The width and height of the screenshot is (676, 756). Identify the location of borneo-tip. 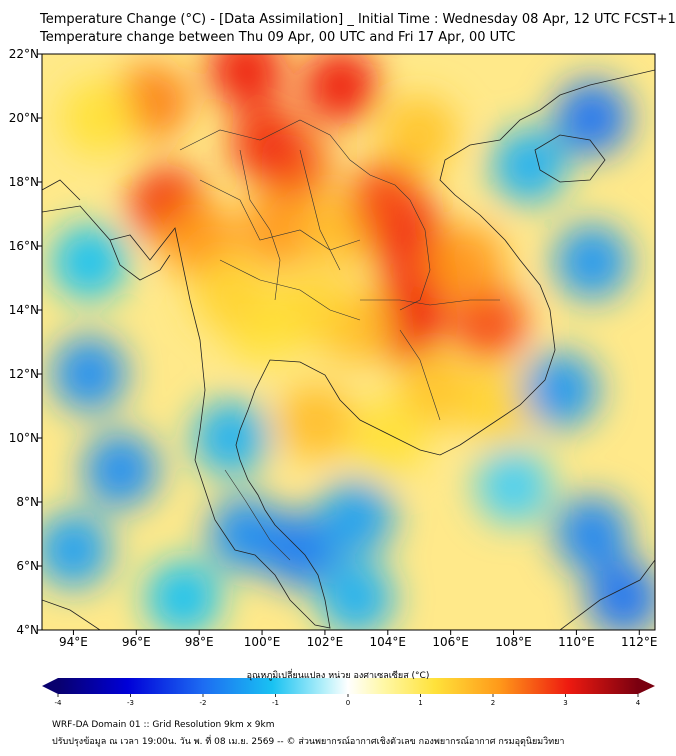
(607, 594).